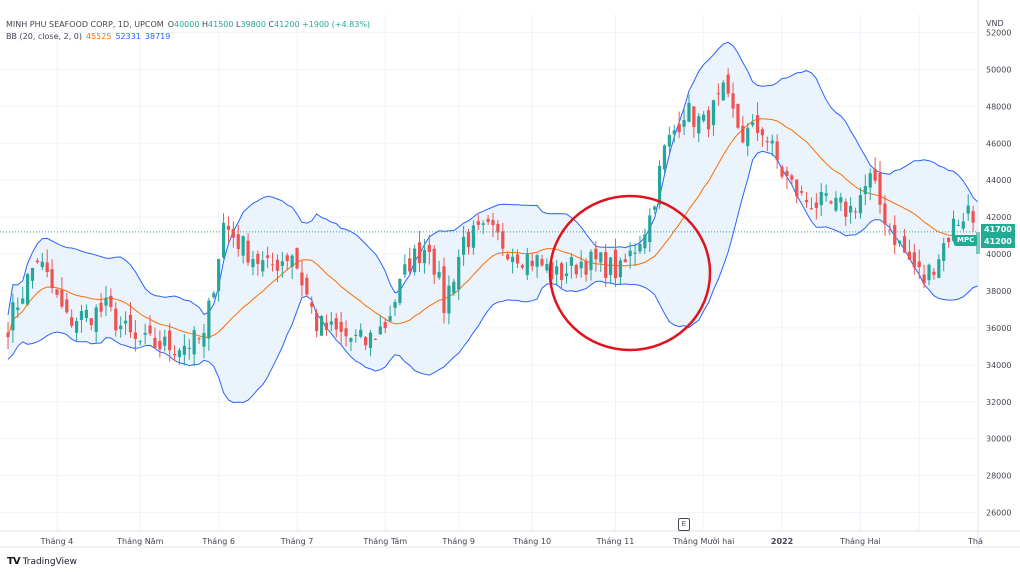 This screenshot has height=574, width=1020. What do you see at coordinates (998, 143) in the screenshot?
I see `y-tick-label: 46000` at bounding box center [998, 143].